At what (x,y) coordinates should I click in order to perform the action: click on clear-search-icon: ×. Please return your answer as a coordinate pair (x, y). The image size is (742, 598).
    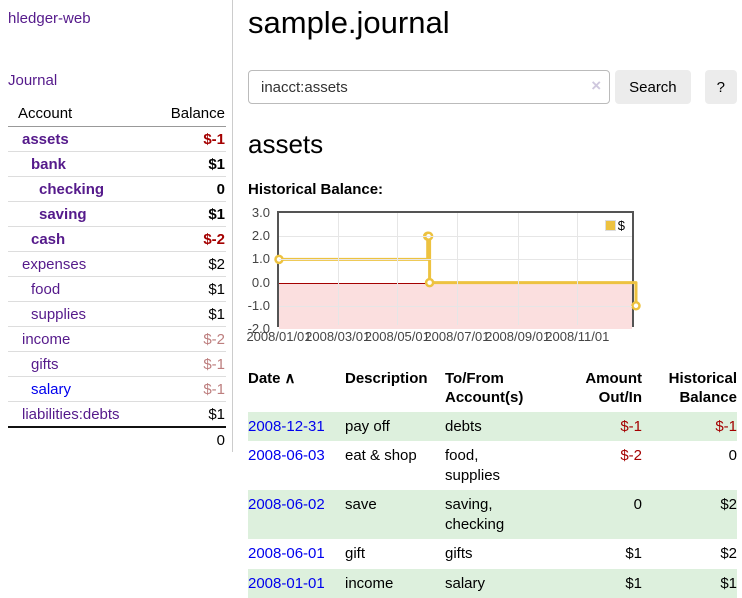
    Looking at the image, I should click on (596, 86).